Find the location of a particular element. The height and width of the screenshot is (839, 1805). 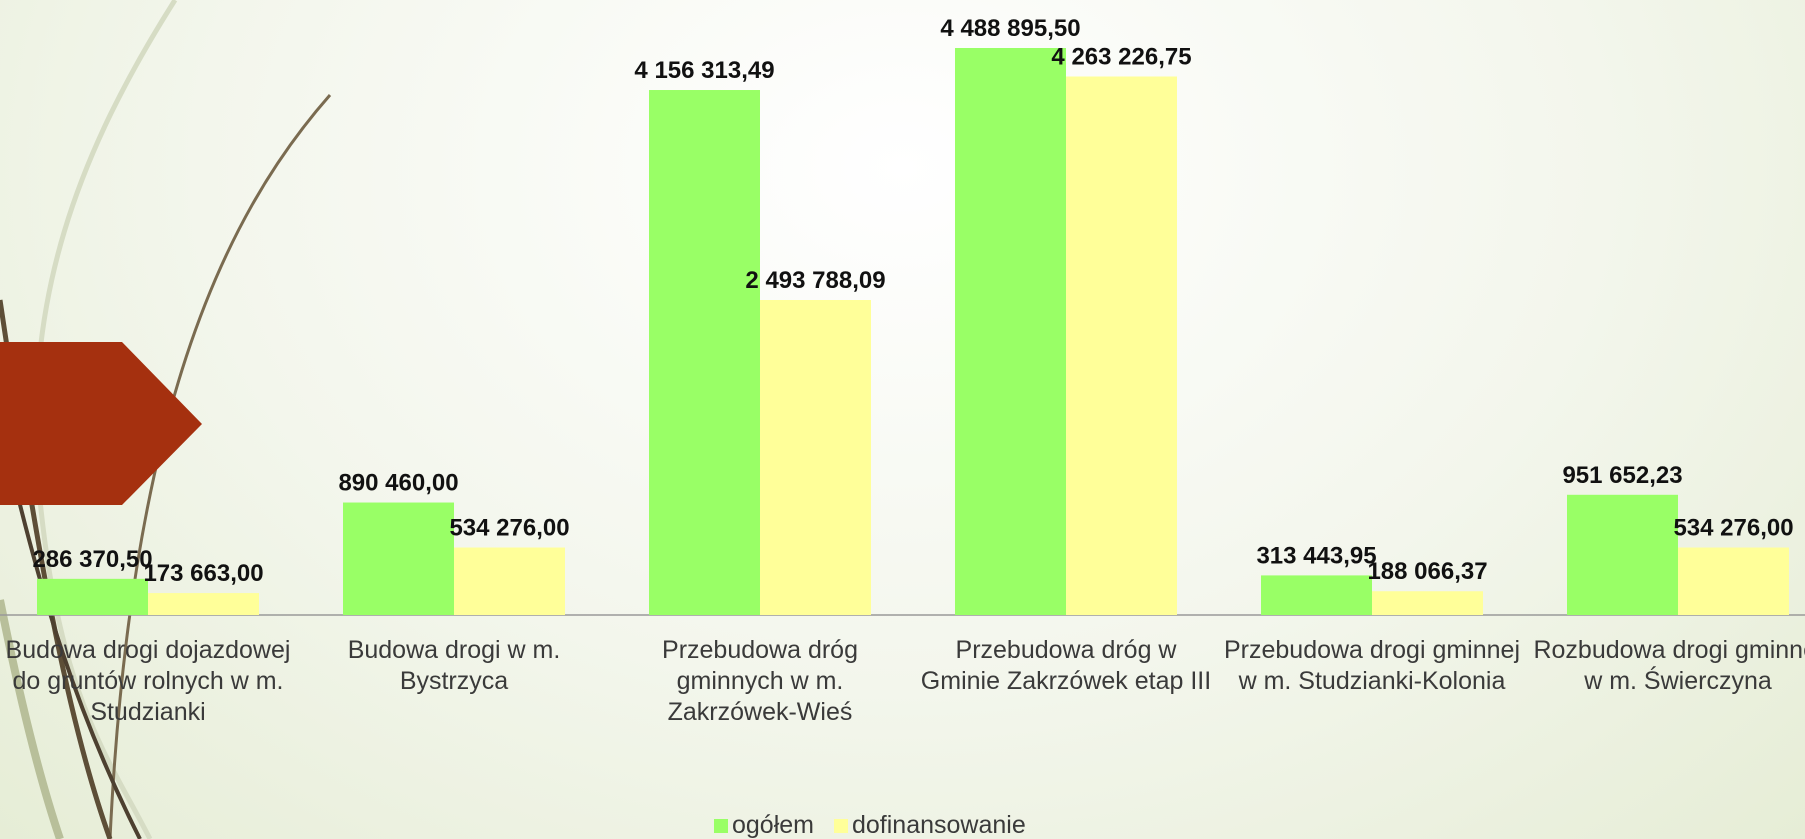

data-label: 188 066,37 is located at coordinates (1427, 571).